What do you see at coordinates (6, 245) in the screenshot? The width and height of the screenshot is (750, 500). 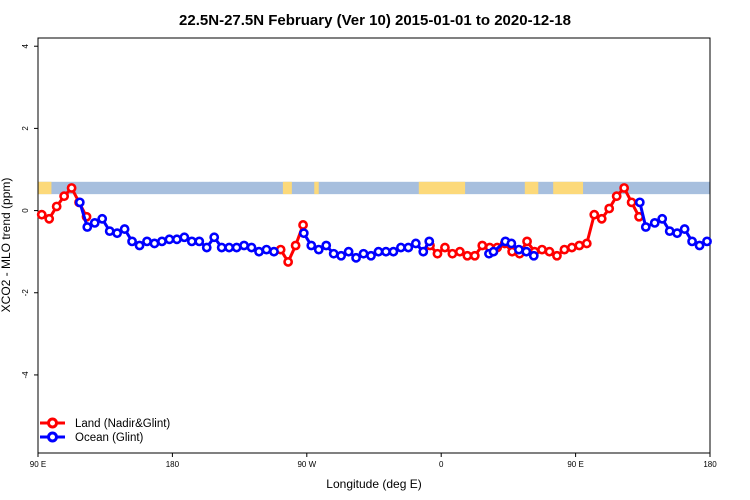 I see `y-axis-label: XCO2 - MLO trend (ppm)` at bounding box center [6, 245].